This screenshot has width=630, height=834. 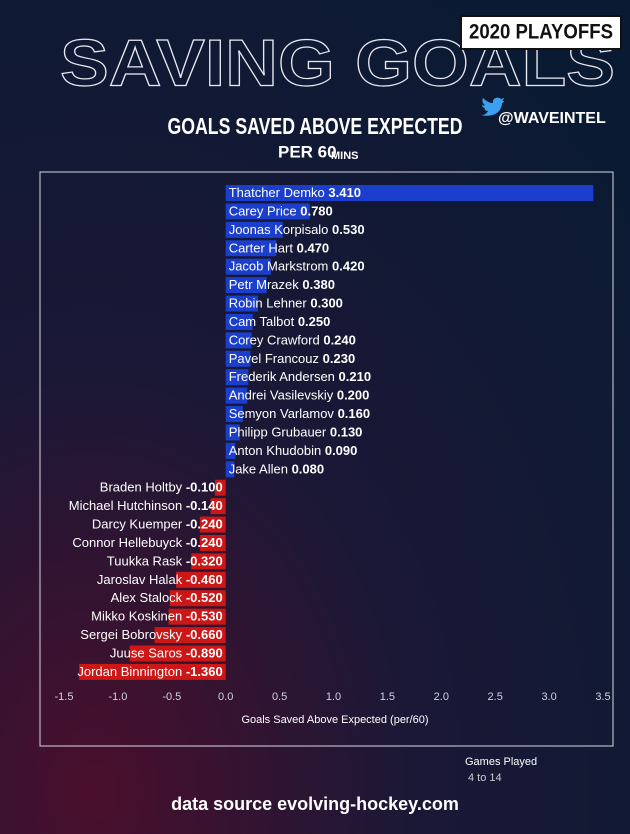 What do you see at coordinates (316, 211) in the screenshot?
I see `value-label: 0.780` at bounding box center [316, 211].